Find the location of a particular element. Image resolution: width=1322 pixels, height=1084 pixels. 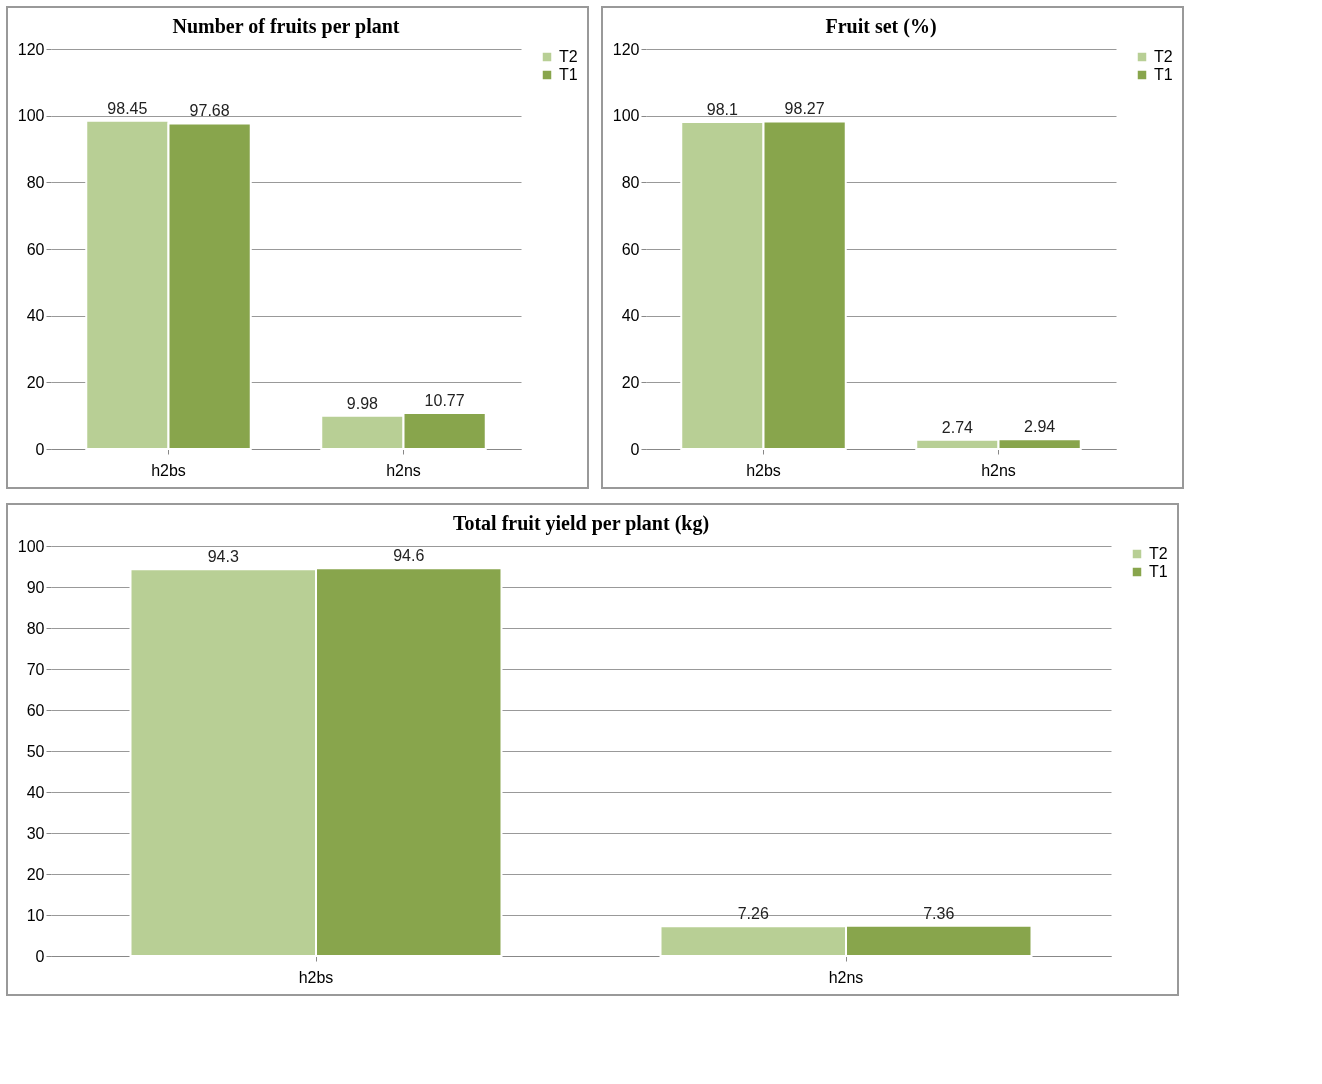

y-tick-label: 50 is located at coordinates (35, 751).